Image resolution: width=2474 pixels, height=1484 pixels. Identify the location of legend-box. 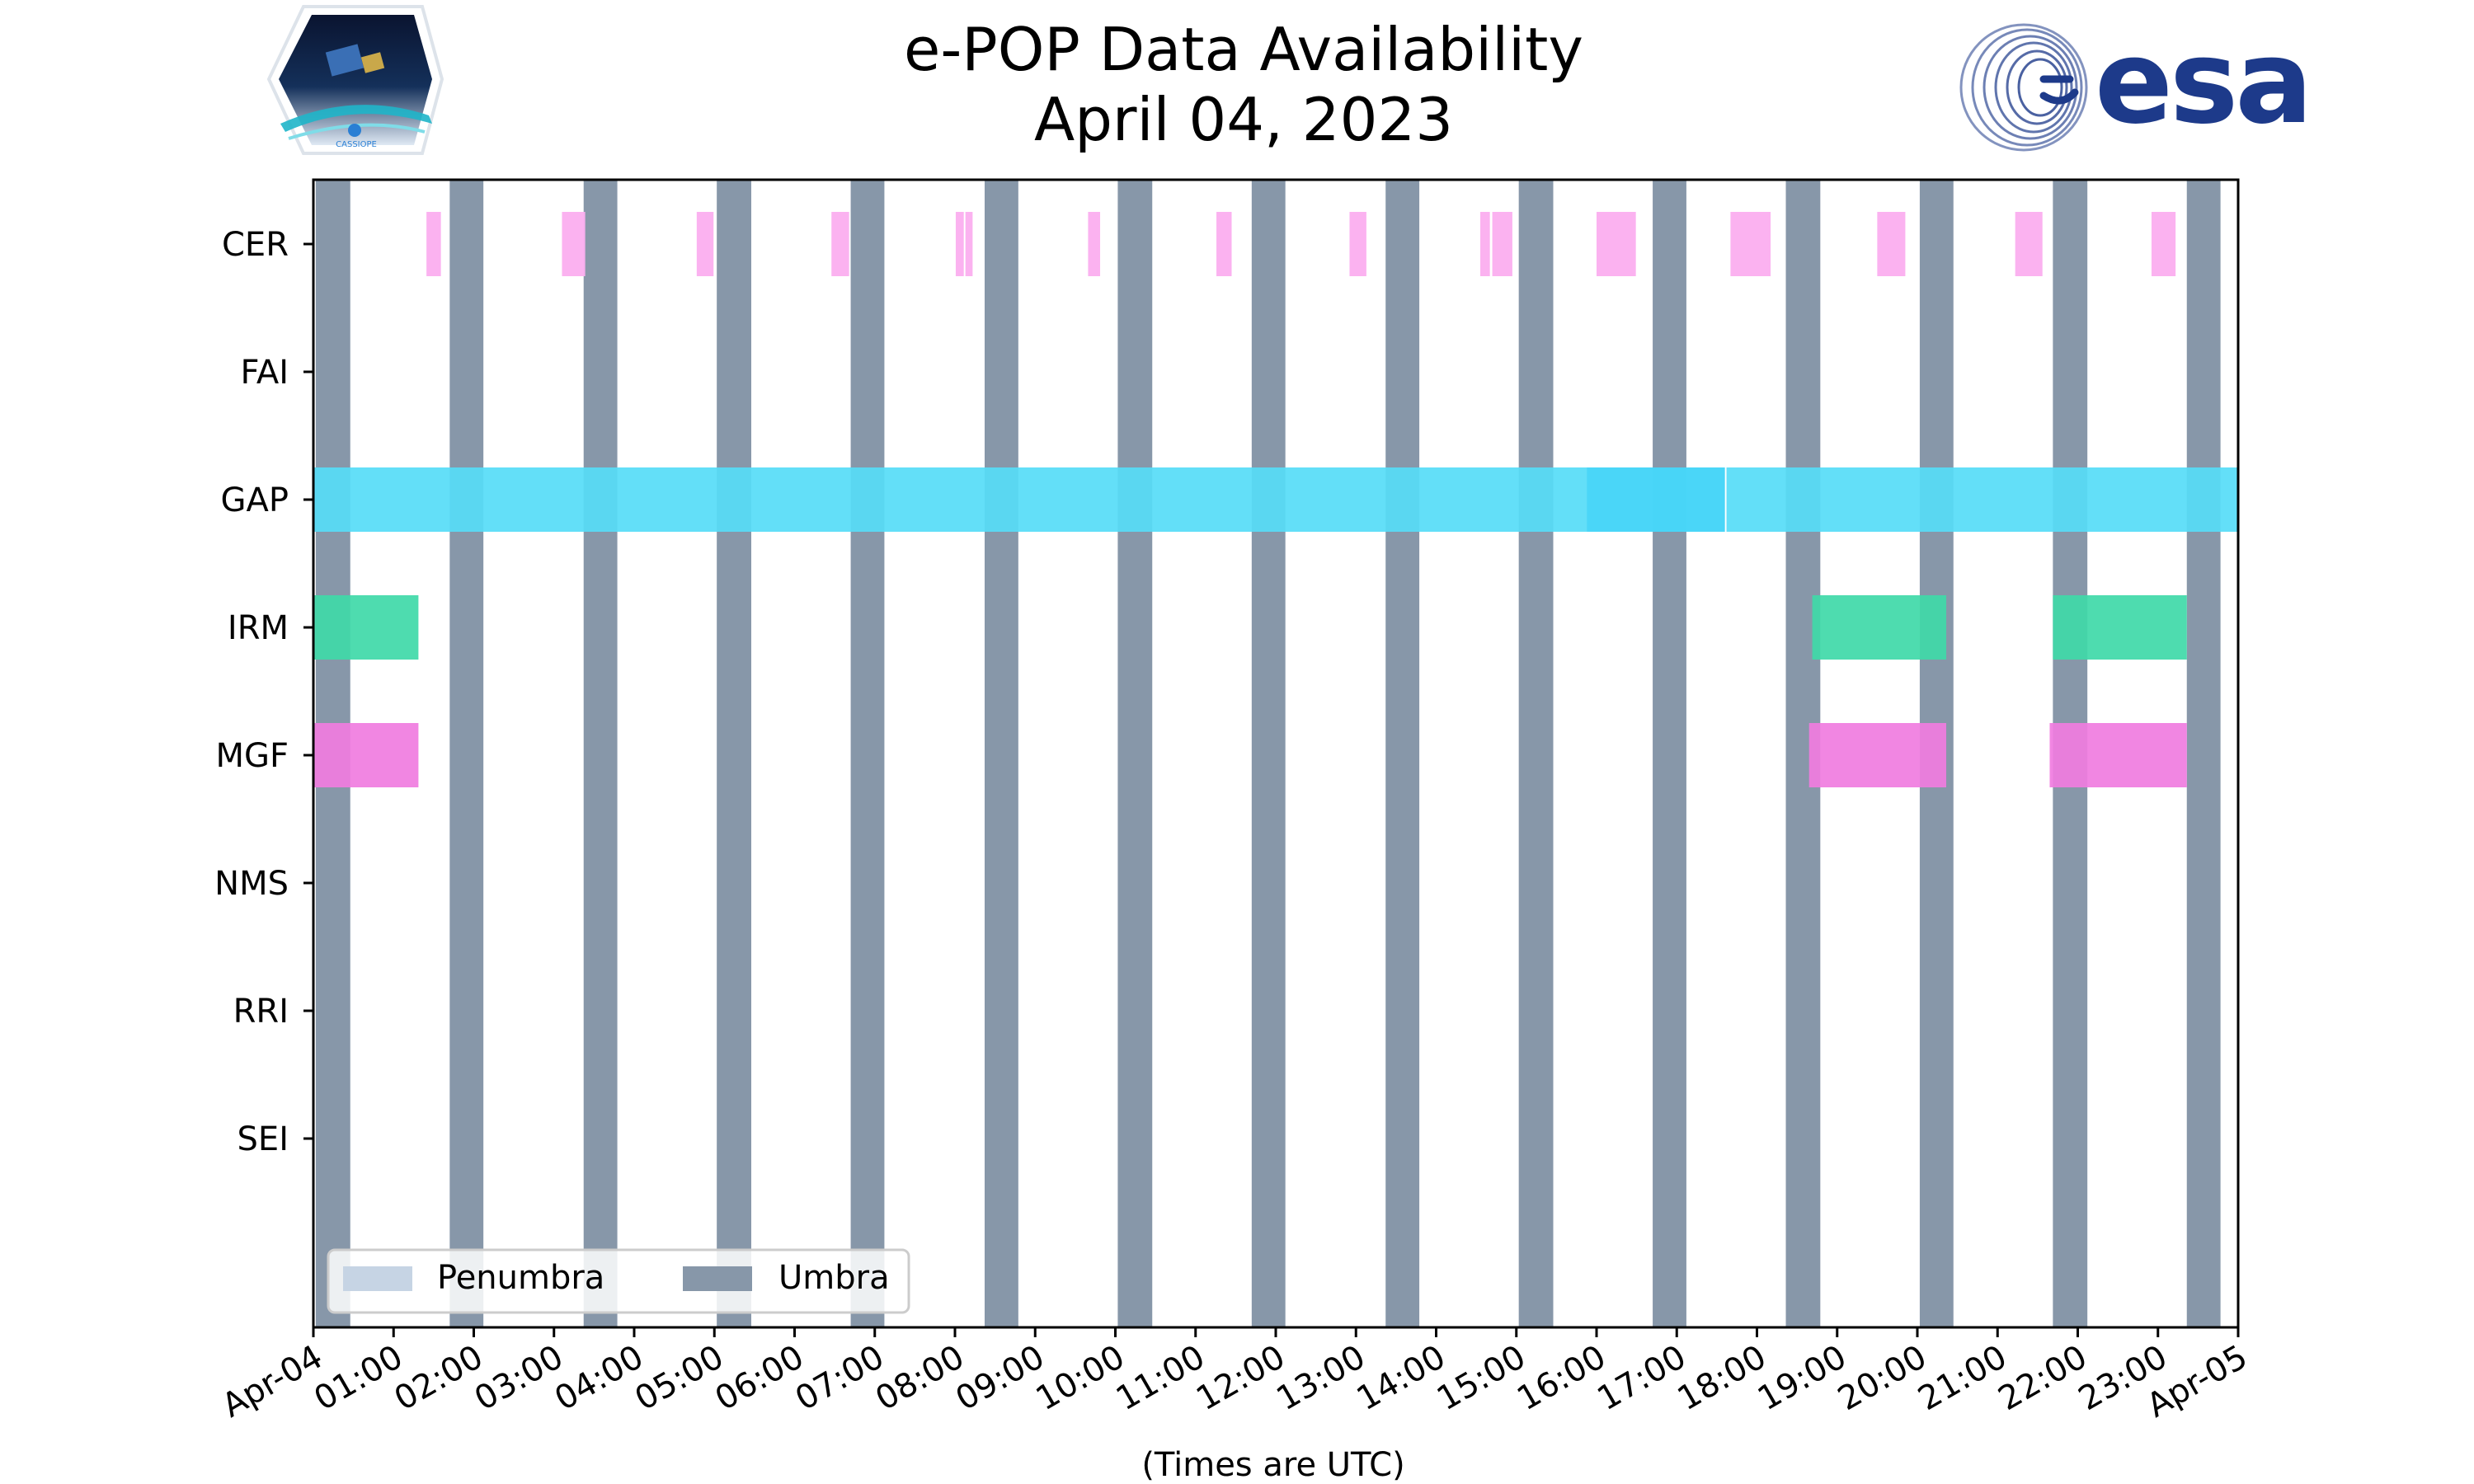
(618, 1281).